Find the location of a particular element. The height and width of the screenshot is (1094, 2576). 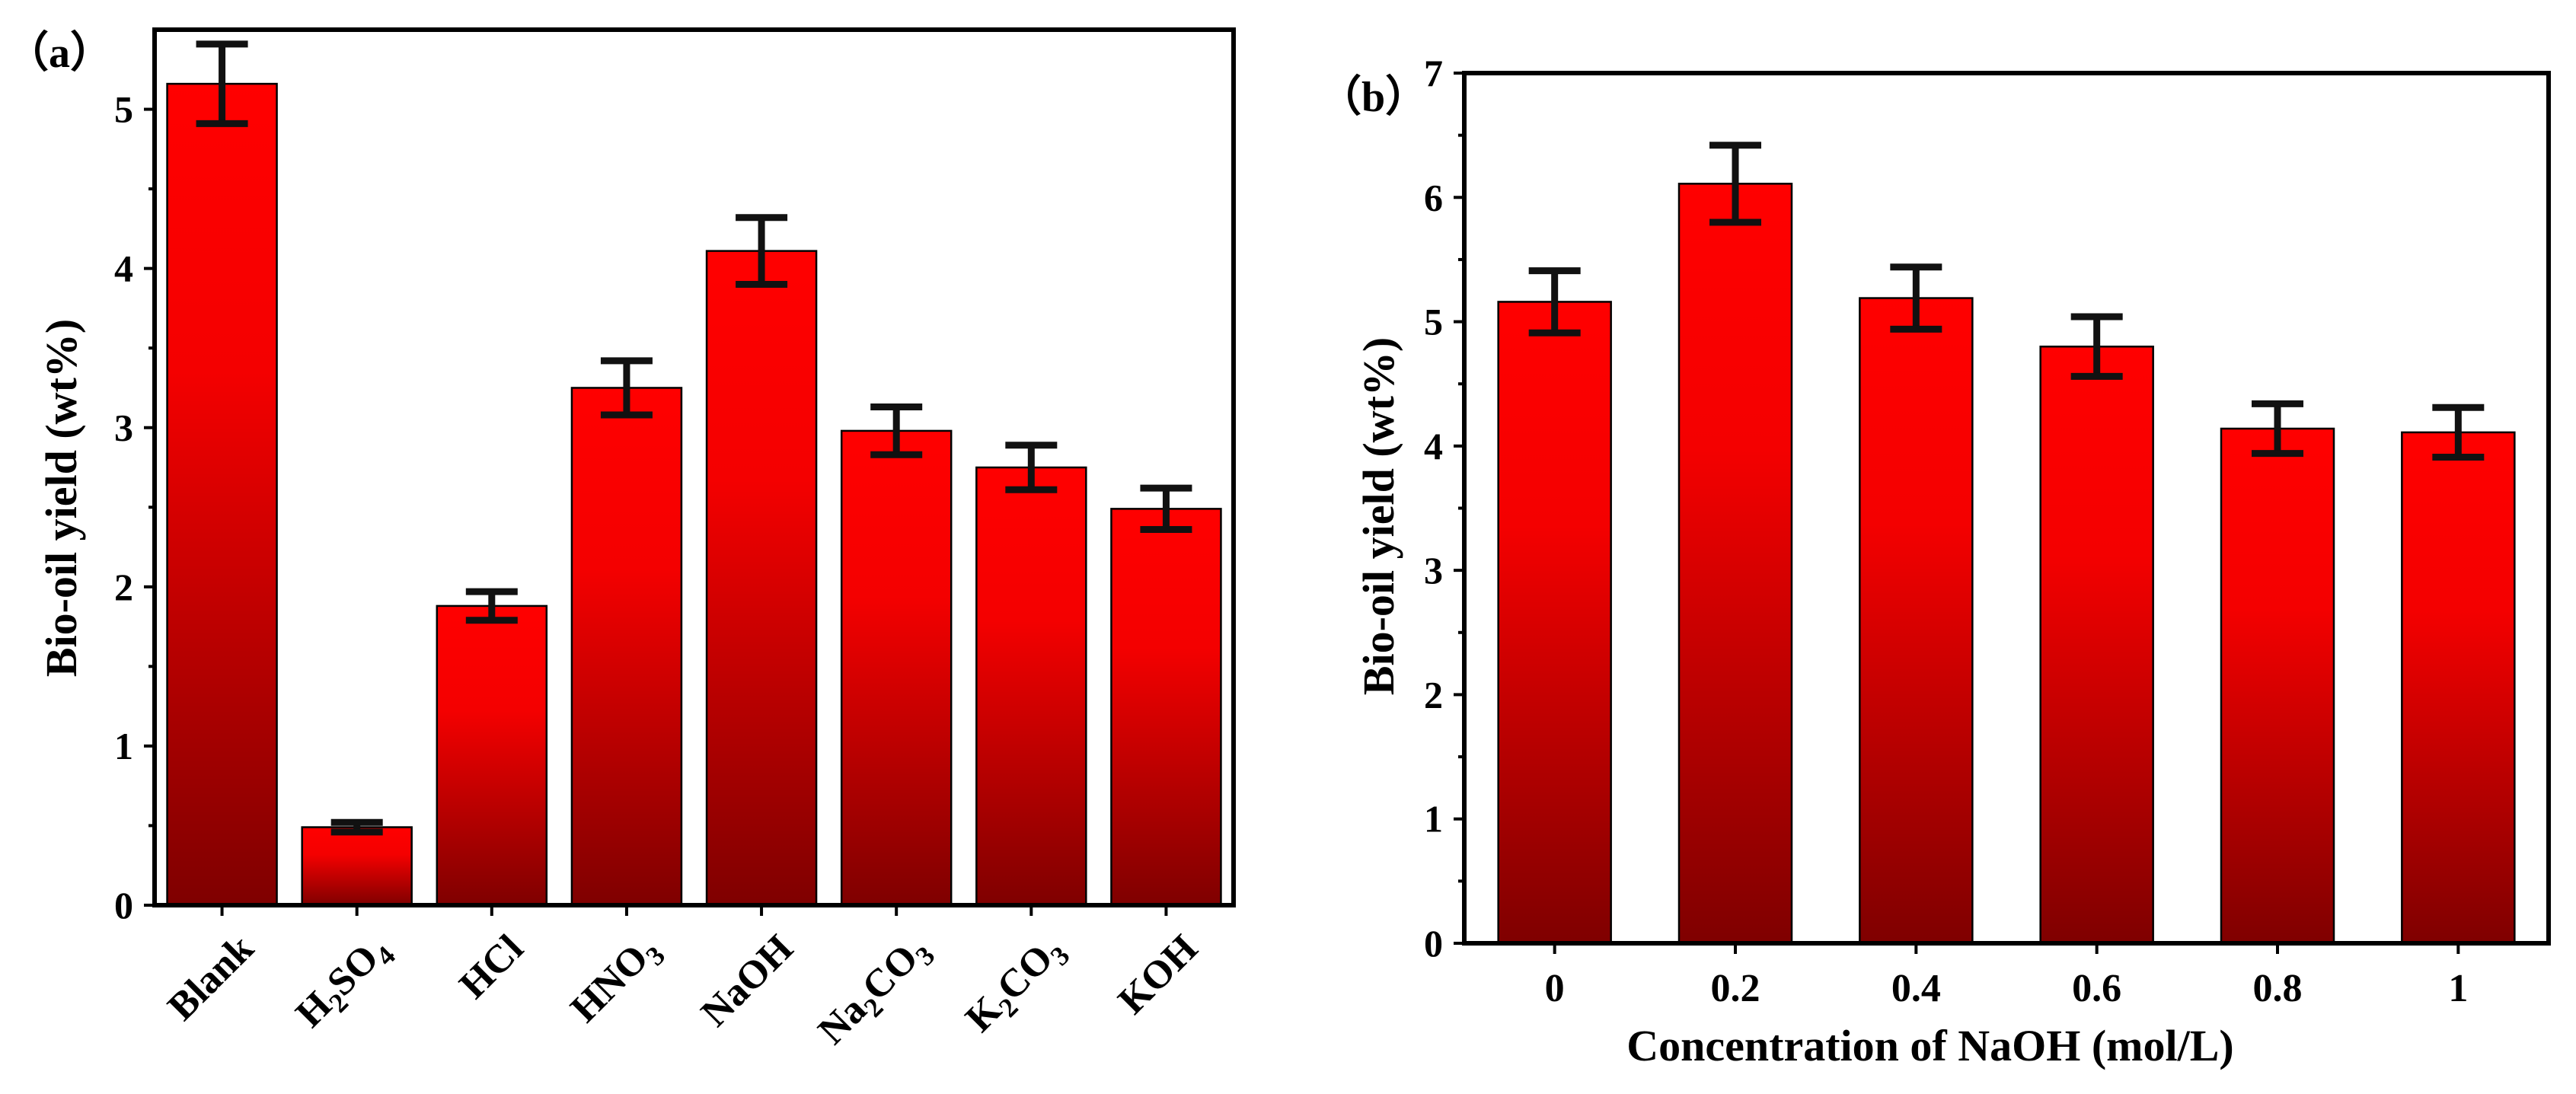

error-bar-a-naoh is located at coordinates (762, 251).